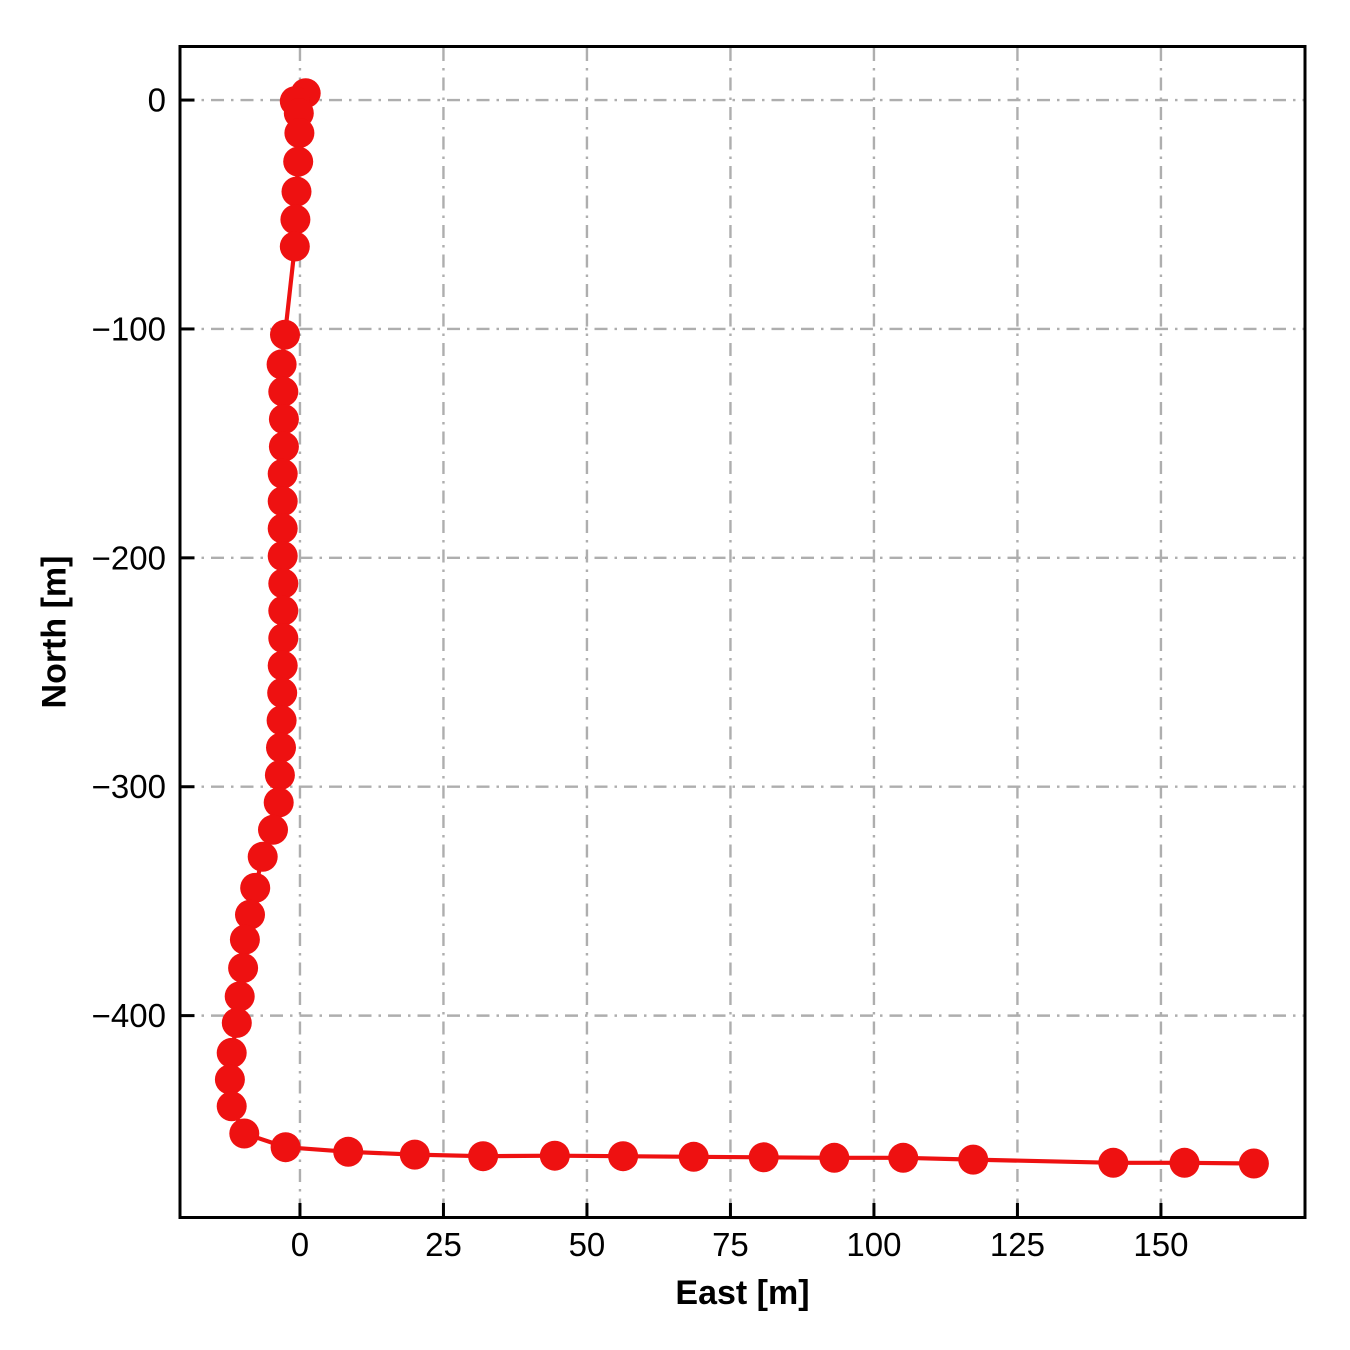  What do you see at coordinates (129, 328) in the screenshot?
I see `y-tick-label: −100` at bounding box center [129, 328].